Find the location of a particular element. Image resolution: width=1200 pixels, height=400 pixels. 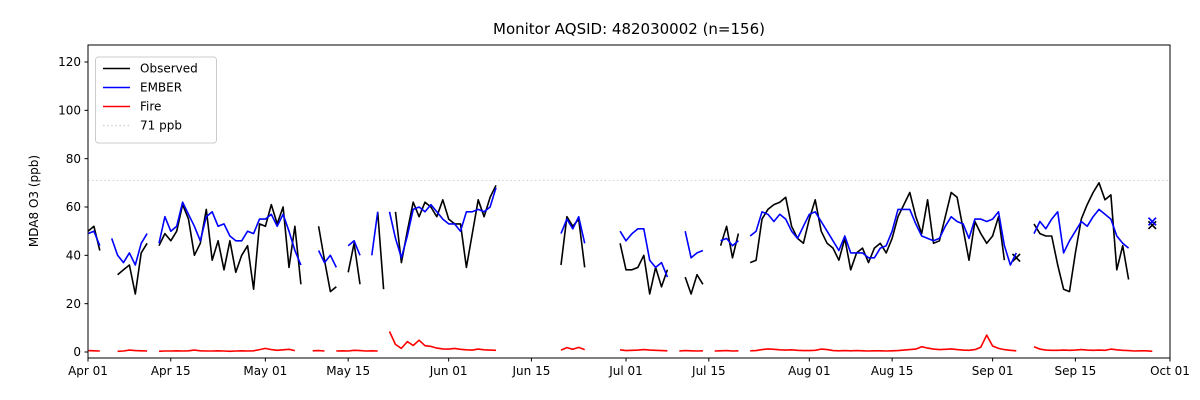

legend-box is located at coordinates (156, 100).